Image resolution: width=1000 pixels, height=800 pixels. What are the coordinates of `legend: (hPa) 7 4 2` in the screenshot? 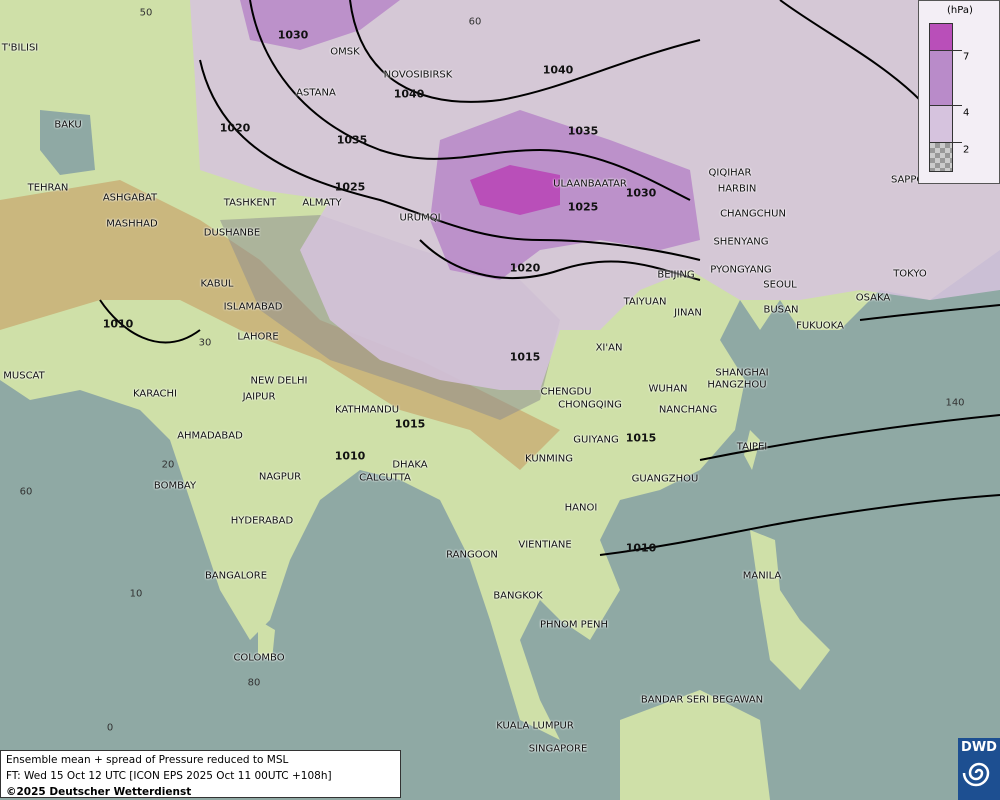 It's located at (959, 92).